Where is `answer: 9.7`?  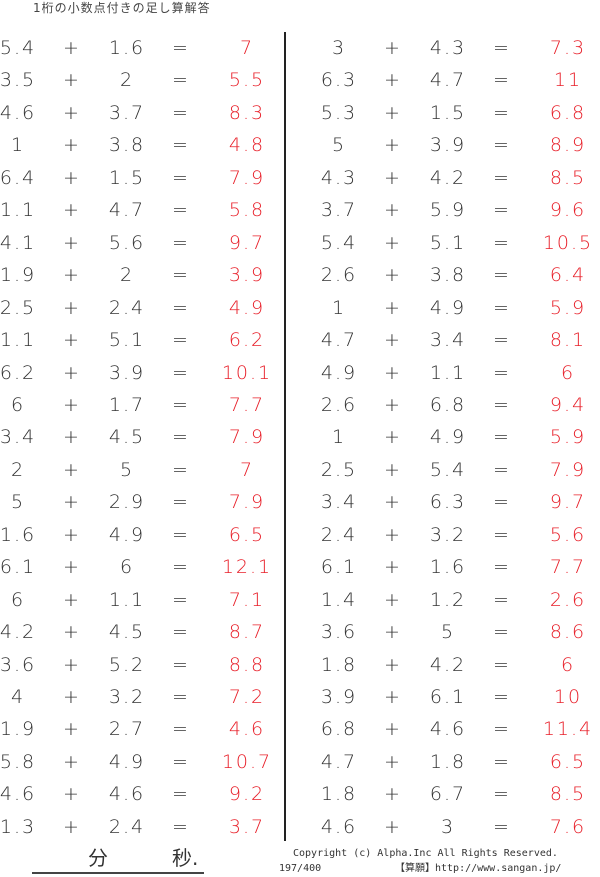
answer: 9.7 is located at coordinates (568, 502).